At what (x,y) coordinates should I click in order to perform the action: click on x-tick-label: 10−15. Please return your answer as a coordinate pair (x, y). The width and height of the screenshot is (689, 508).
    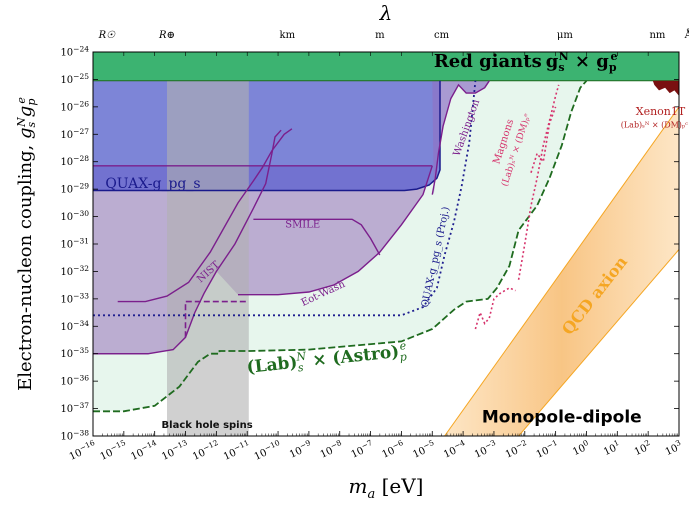
    Looking at the image, I should click on (113, 450).